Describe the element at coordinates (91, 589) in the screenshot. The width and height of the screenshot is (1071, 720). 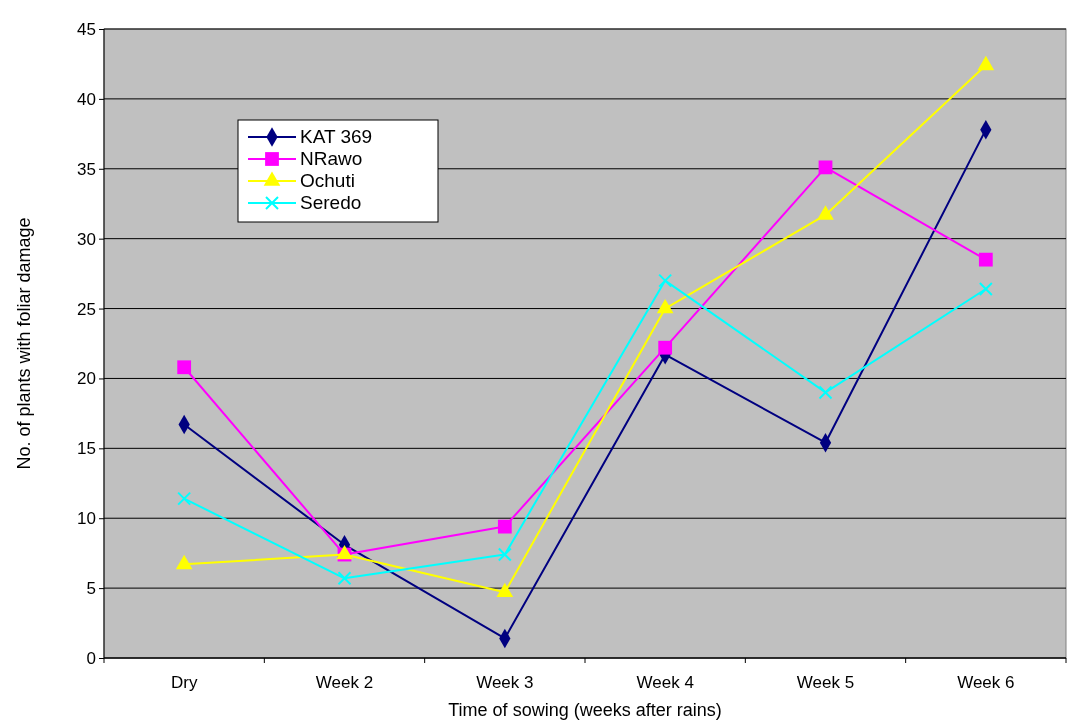
I see `y-tick-label: 5` at that location.